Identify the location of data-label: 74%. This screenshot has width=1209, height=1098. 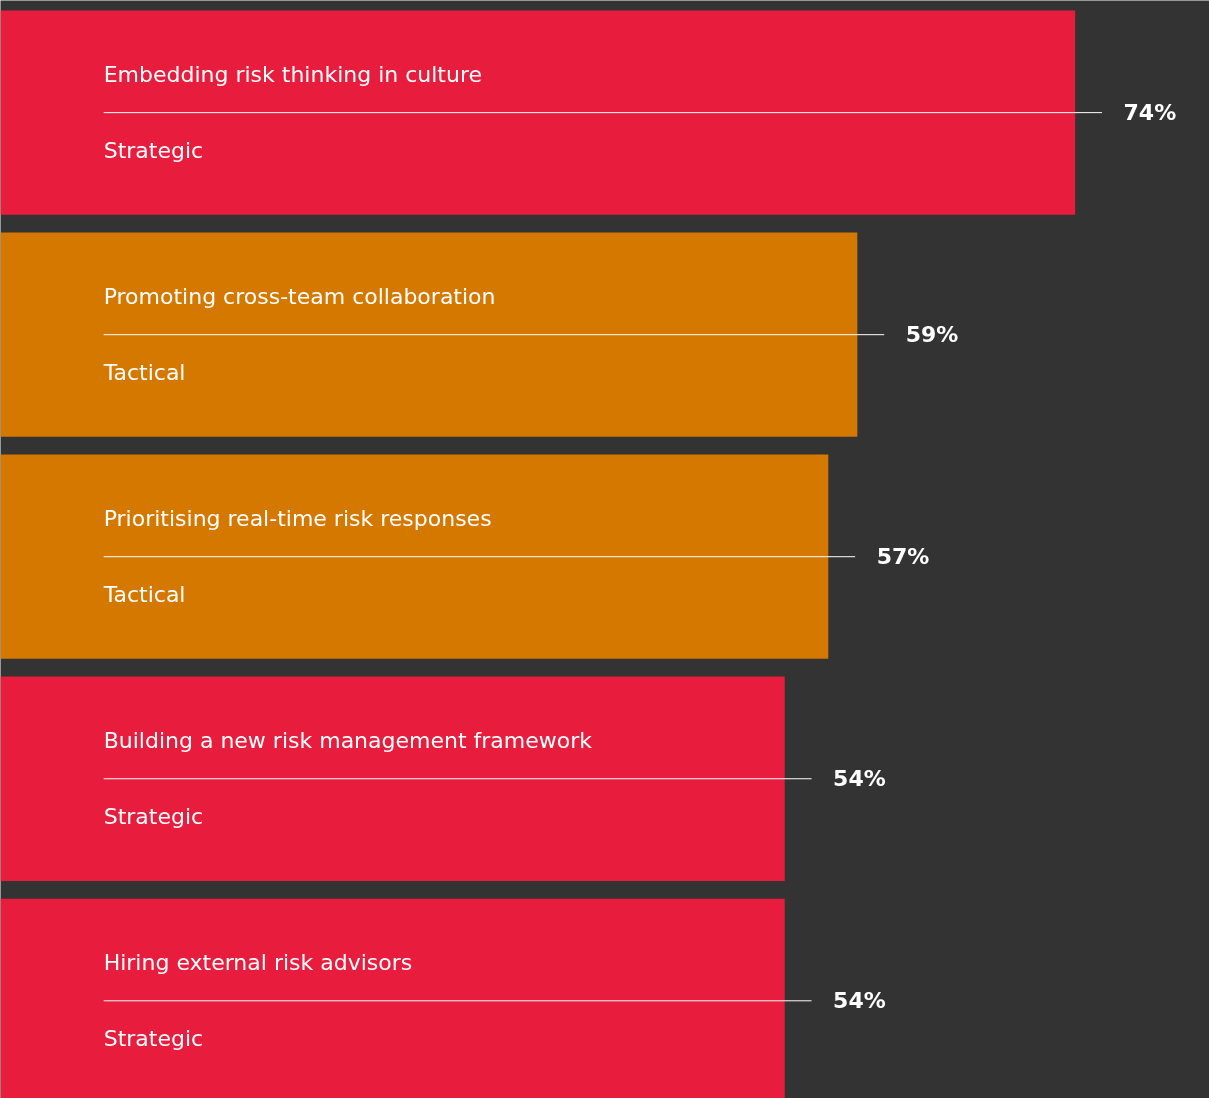
(1150, 113).